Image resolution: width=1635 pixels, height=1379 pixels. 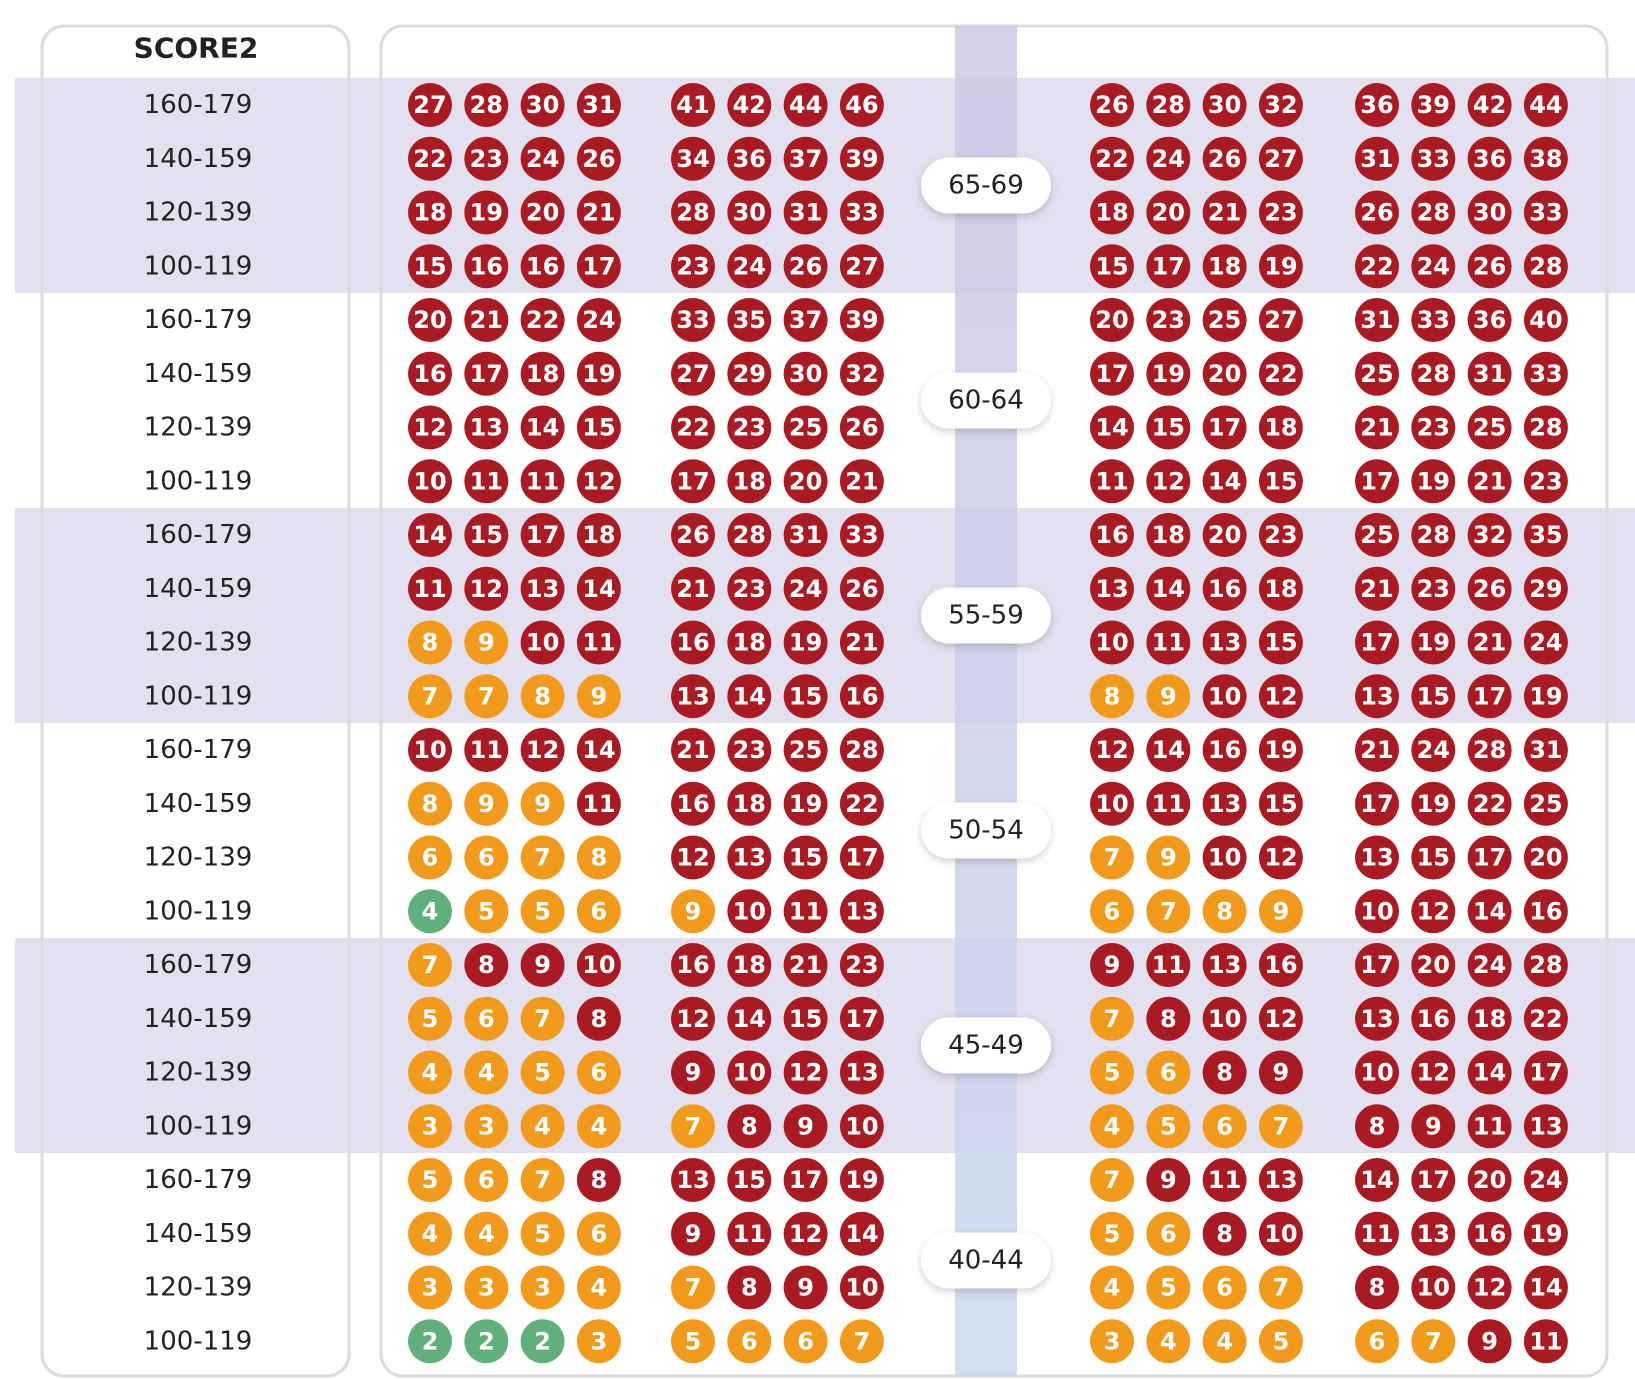 What do you see at coordinates (749, 428) in the screenshot?
I see `risk-value: 23` at bounding box center [749, 428].